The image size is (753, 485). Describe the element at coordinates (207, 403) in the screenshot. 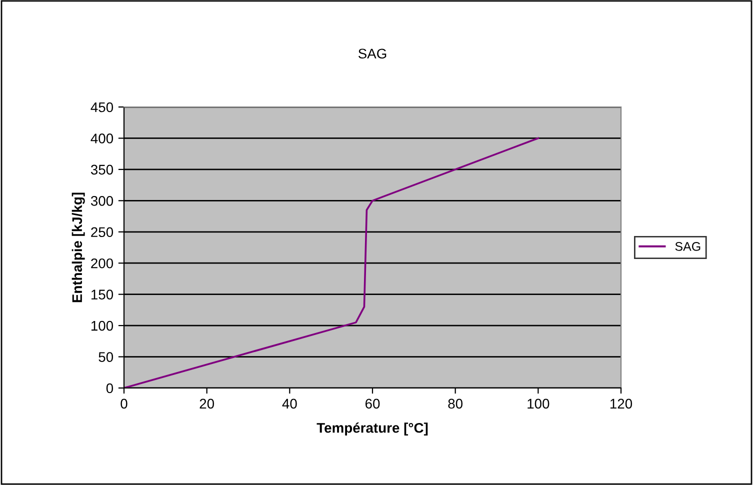

I see `x-tick-label: 20` at that location.